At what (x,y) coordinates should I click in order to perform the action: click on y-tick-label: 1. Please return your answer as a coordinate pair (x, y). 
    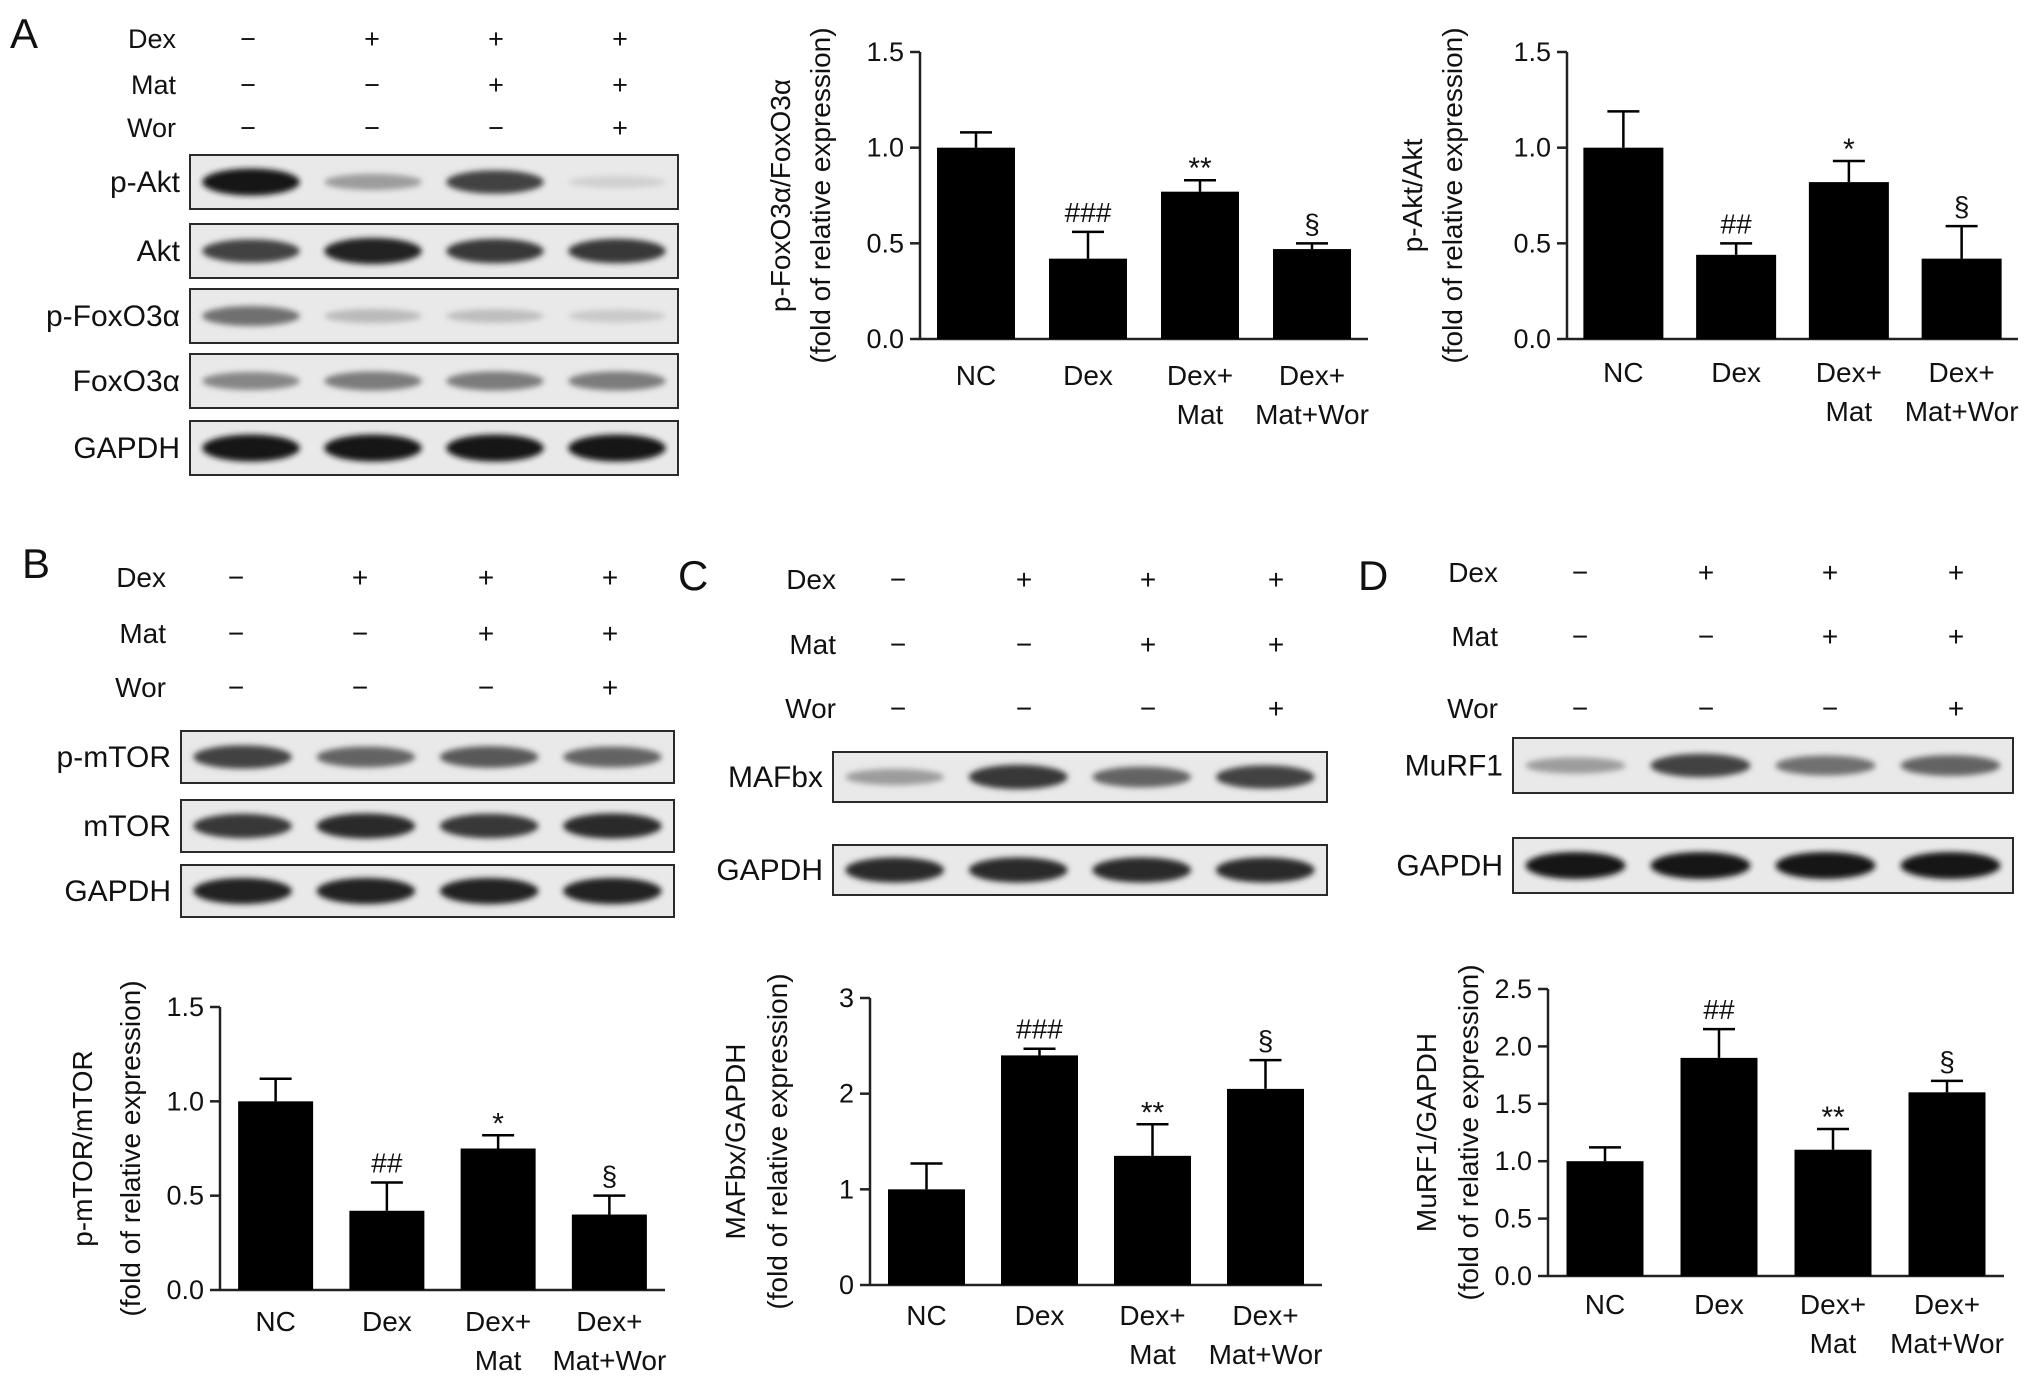
    Looking at the image, I should click on (846, 1189).